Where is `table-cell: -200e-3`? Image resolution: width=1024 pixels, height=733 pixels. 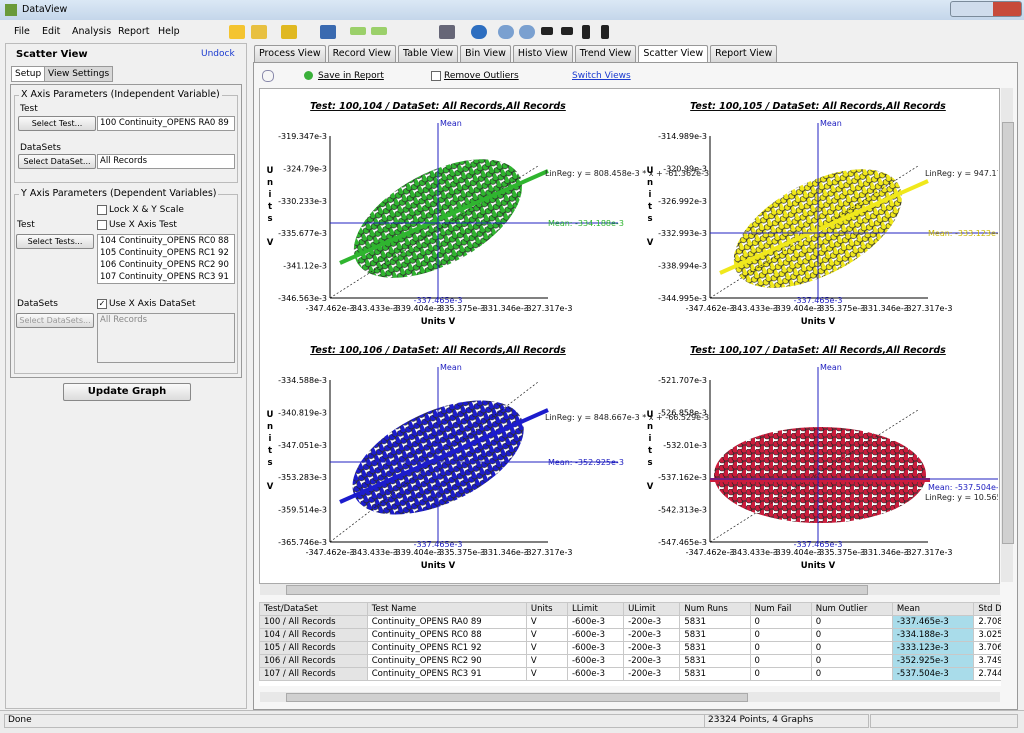
table-cell: -200e-3 is located at coordinates (652, 622).